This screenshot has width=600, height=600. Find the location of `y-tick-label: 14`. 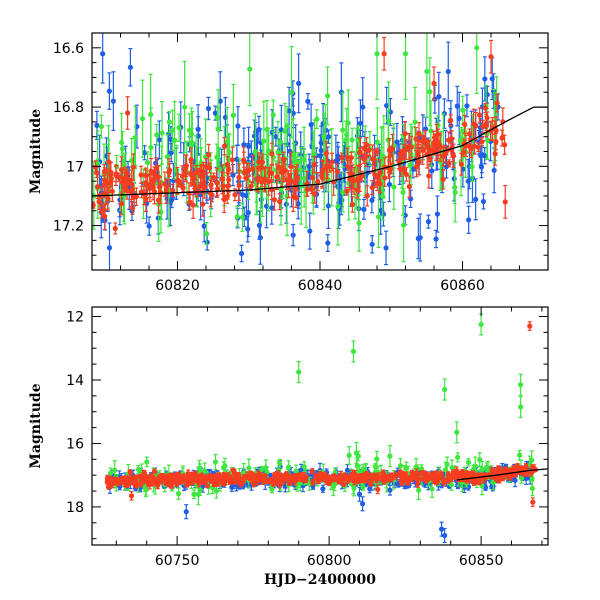

y-tick-label: 14 is located at coordinates (75, 381).